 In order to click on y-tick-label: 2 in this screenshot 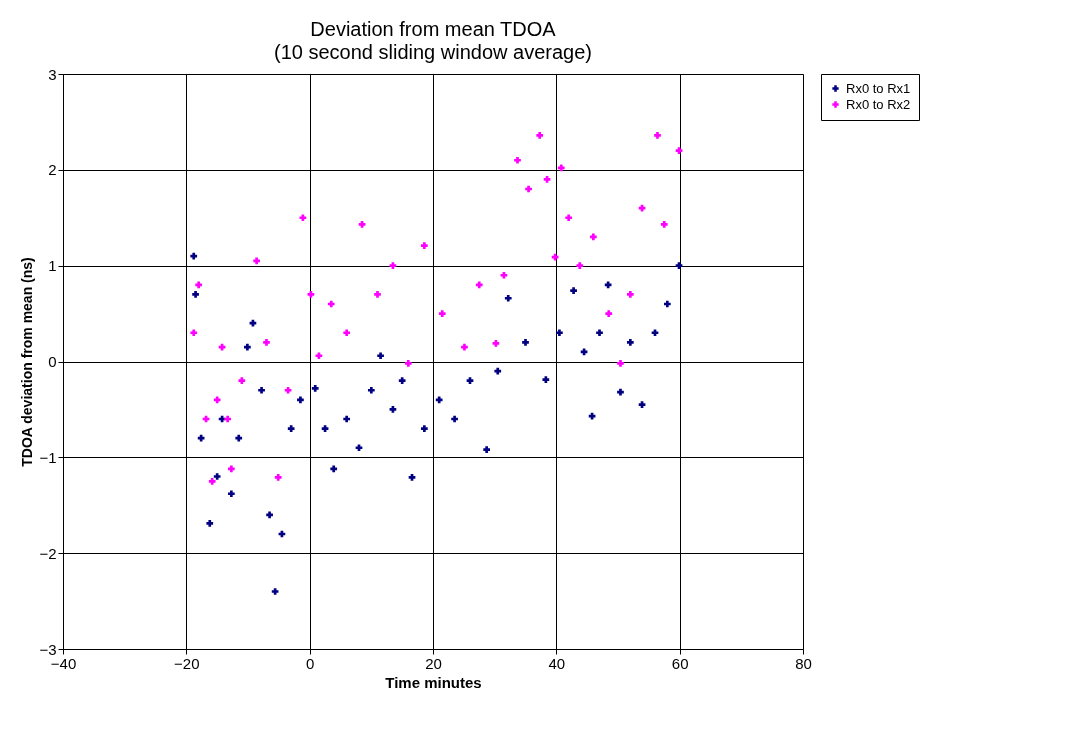, I will do `click(52, 170)`.